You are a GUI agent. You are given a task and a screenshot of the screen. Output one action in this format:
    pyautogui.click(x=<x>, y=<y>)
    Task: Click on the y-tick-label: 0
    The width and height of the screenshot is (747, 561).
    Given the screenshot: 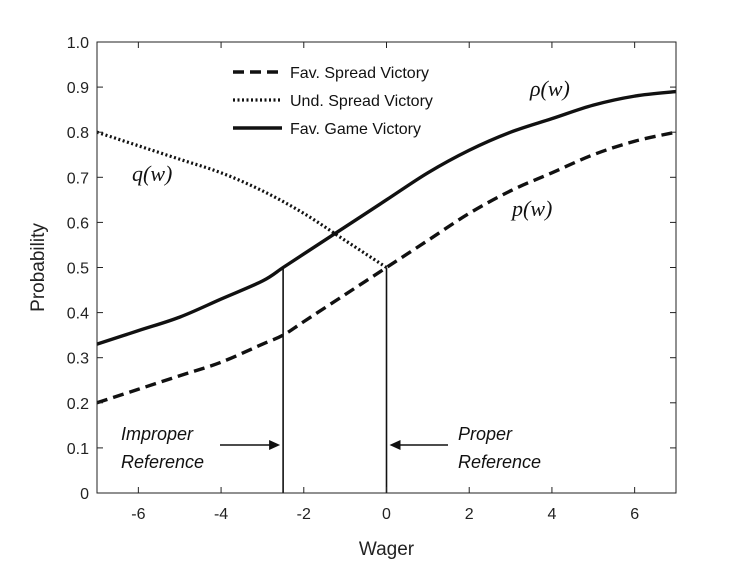 What is the action you would take?
    pyautogui.click(x=84, y=494)
    